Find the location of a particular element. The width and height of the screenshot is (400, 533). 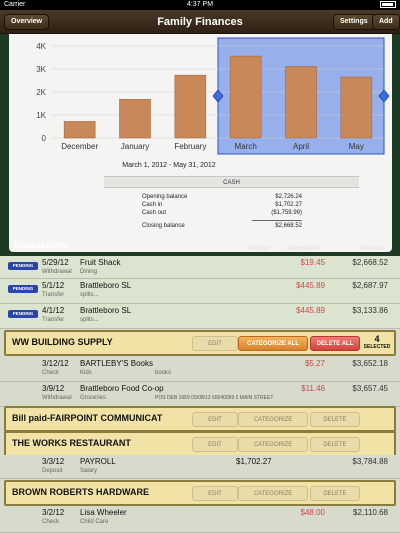

row-category: Groceries is located at coordinates (93, 398).